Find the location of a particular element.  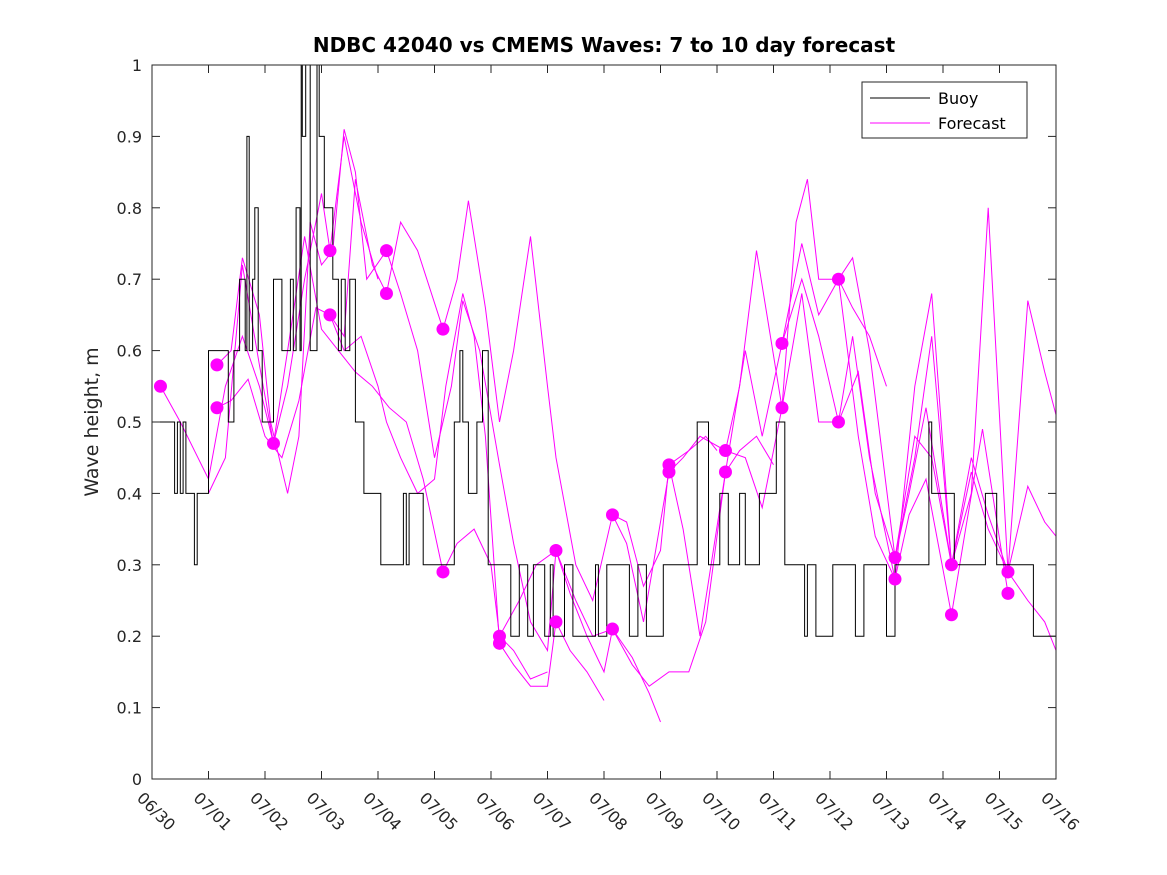

x-tick-label: 07/16 is located at coordinates (1060, 811).